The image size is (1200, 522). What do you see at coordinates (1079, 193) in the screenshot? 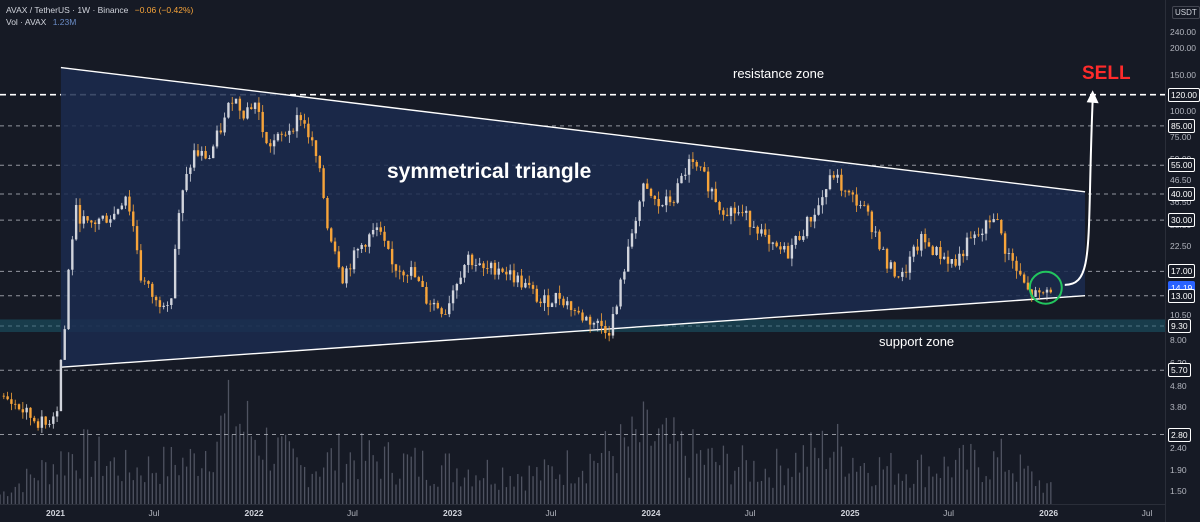
I see `projection-arrow` at bounding box center [1079, 193].